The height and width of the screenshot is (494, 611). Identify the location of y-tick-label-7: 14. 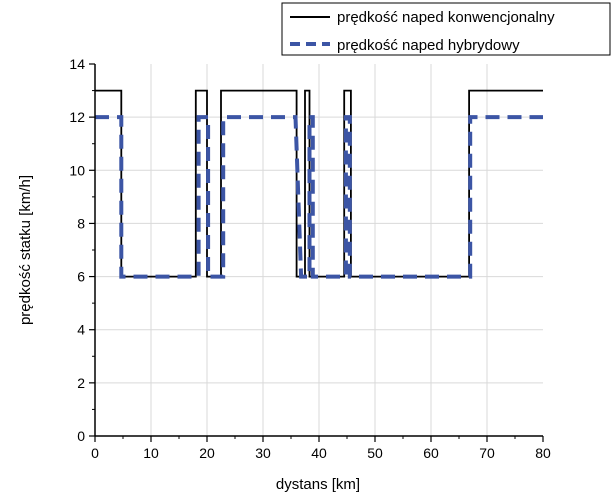
(77, 64).